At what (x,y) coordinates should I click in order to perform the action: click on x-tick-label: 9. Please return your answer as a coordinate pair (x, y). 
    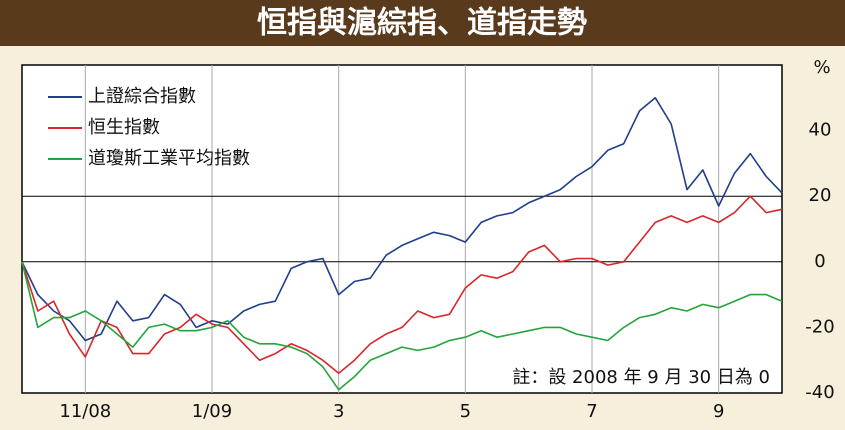
    Looking at the image, I should click on (718, 411).